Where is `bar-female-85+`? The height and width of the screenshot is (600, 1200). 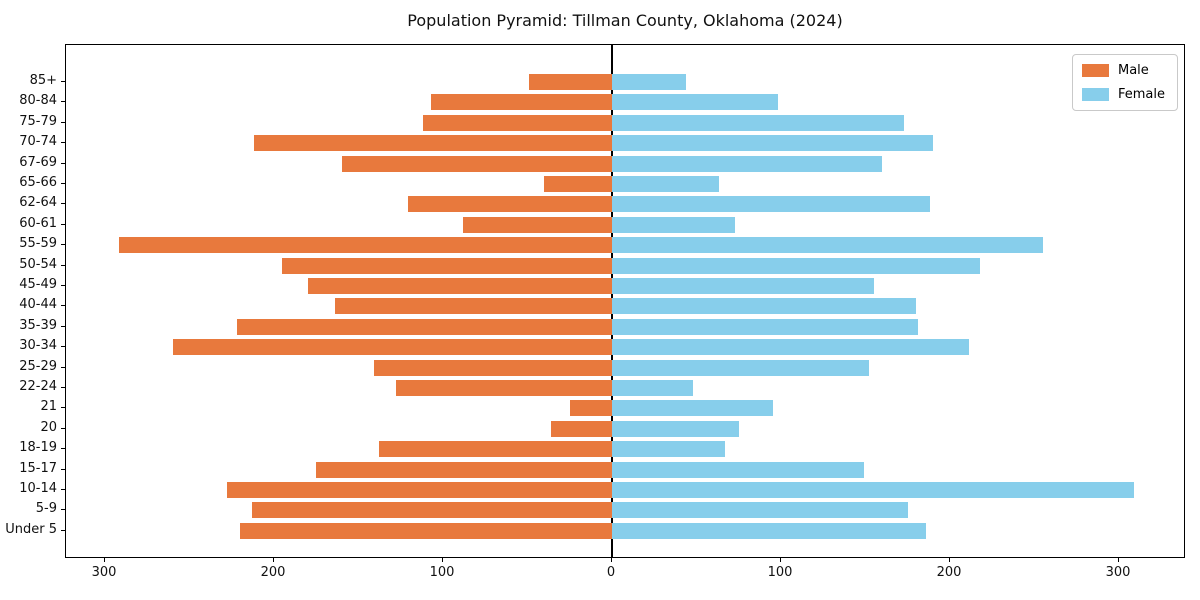 bar-female-85+ is located at coordinates (649, 82).